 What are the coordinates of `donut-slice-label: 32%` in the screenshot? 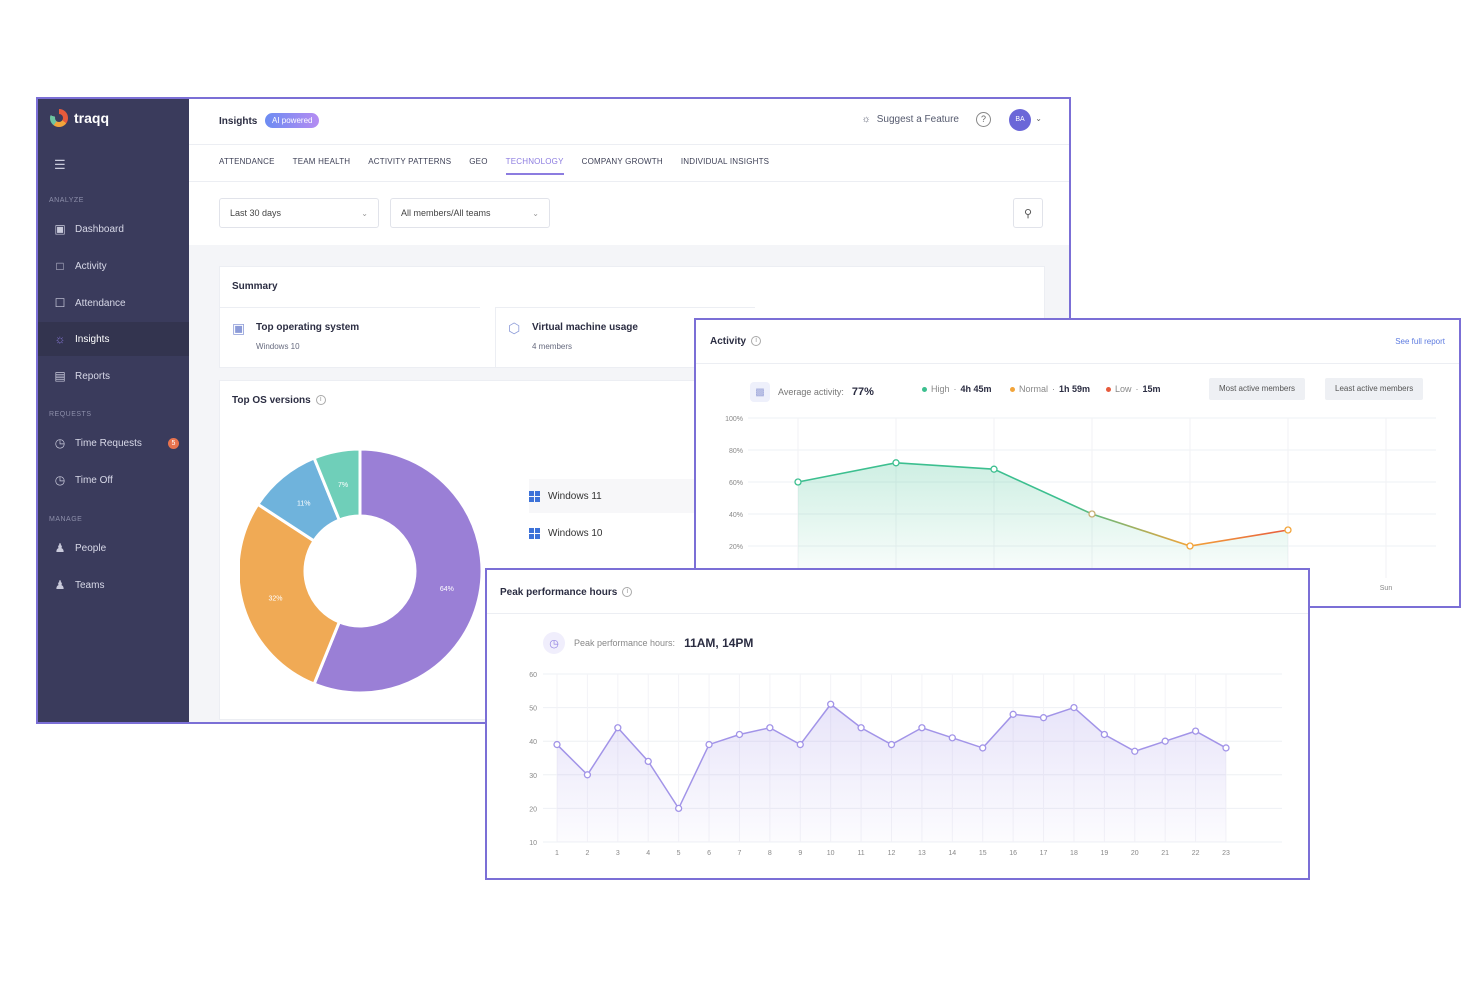 It's located at (276, 598).